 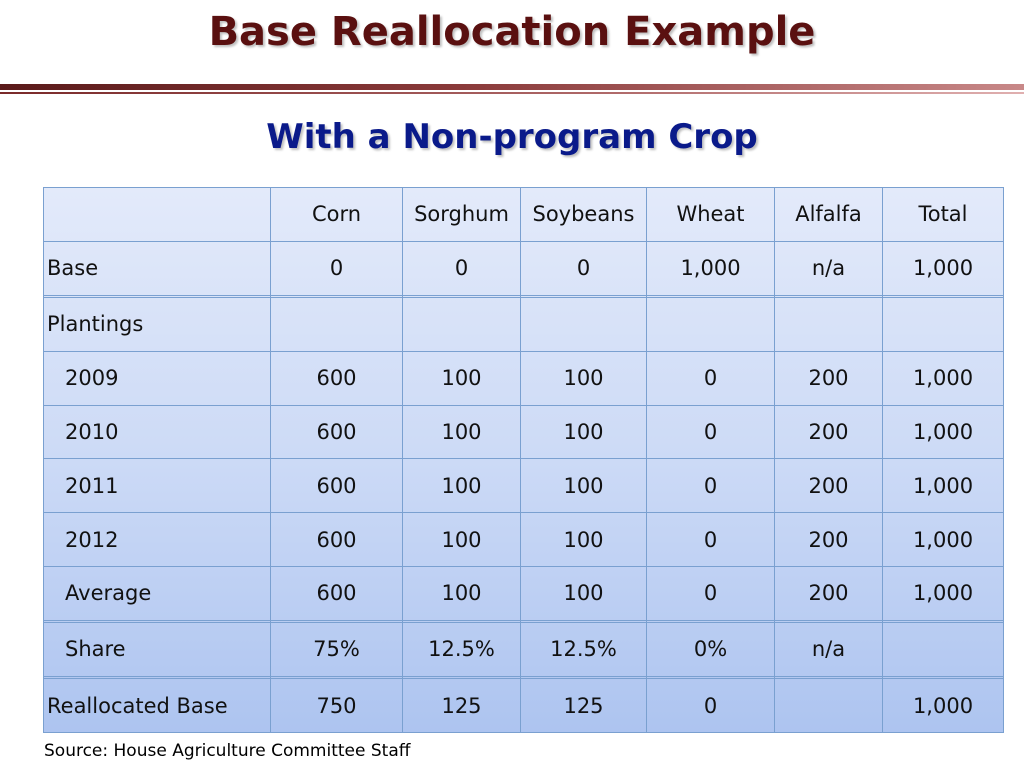 What do you see at coordinates (336, 705) in the screenshot?
I see `table-cell: 750` at bounding box center [336, 705].